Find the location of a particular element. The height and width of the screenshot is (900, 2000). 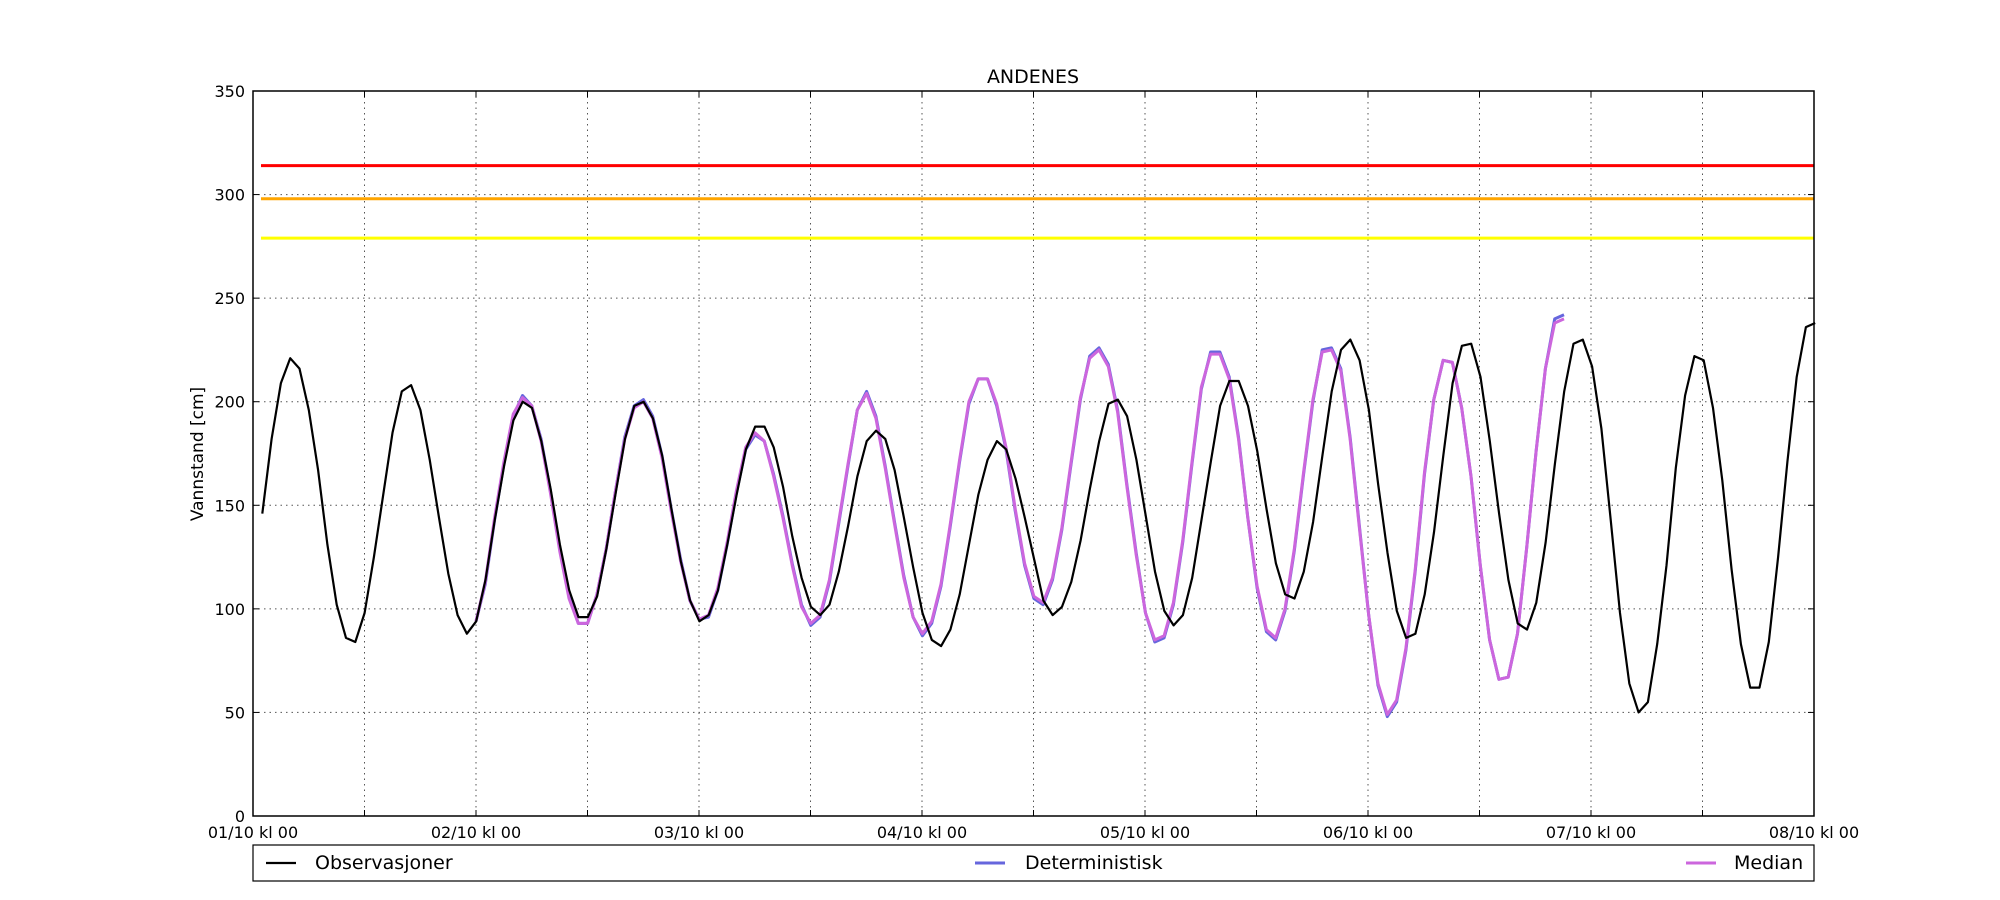

legend: Observasjoner Deterministisk Median is located at coordinates (1033, 863).